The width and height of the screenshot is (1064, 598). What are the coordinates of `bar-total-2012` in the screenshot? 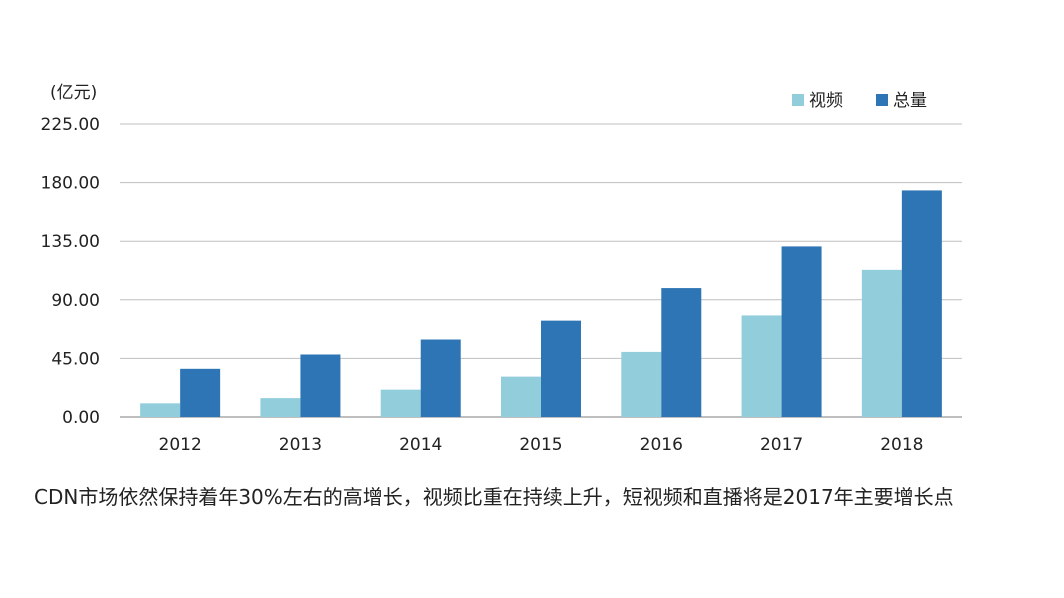 It's located at (200, 392).